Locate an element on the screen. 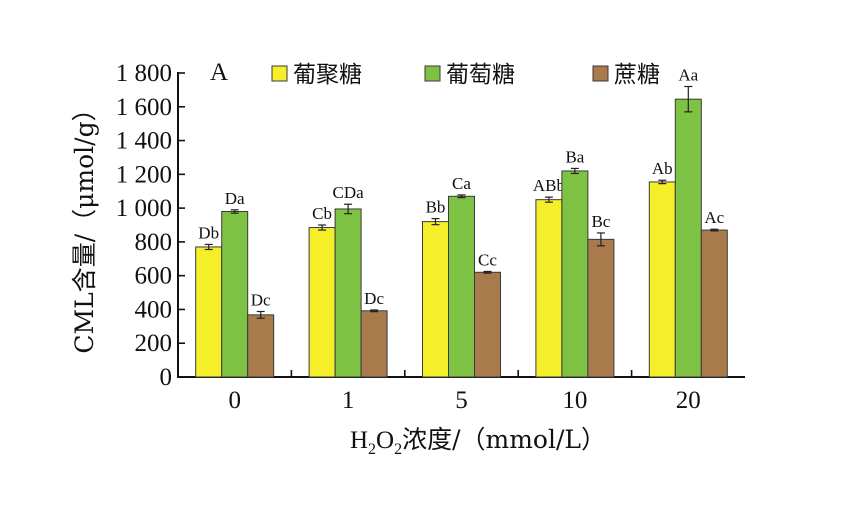 This screenshot has width=845, height=509. bar-significance-label: Aa is located at coordinates (688, 75).